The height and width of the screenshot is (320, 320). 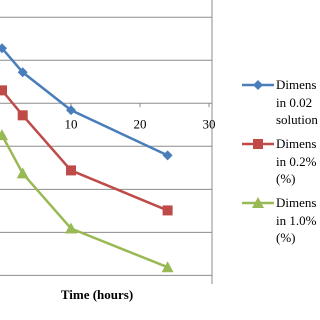 I want to click on legend-label: Dimens in 0.02 solution, so click(x=297, y=102).